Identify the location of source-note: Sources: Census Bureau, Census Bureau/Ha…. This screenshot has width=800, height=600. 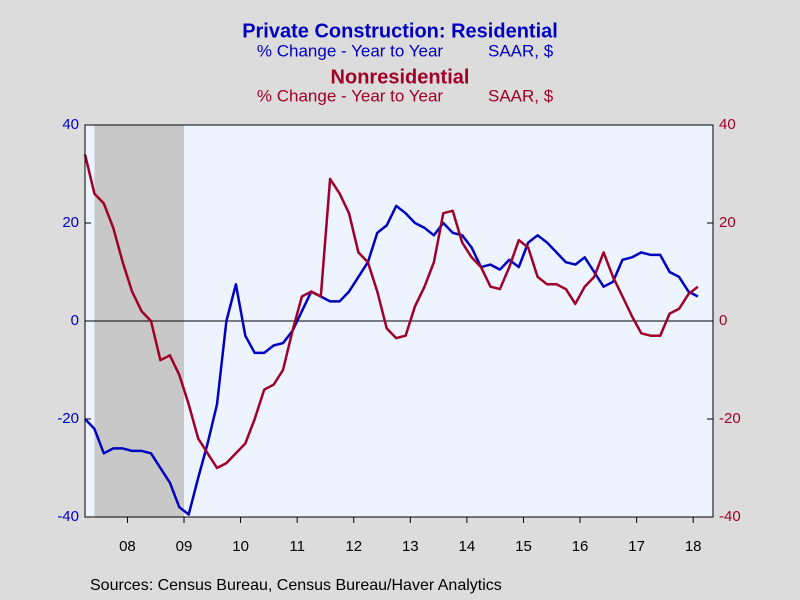
(296, 585).